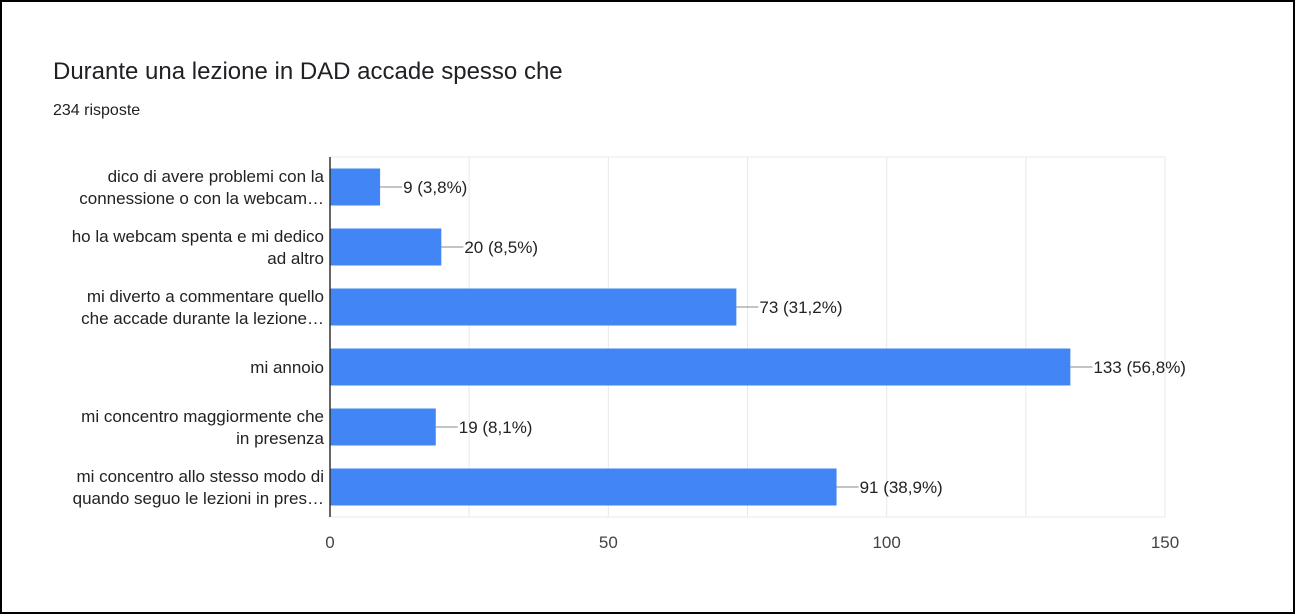  I want to click on value-label: 20 (8,5%), so click(501, 247).